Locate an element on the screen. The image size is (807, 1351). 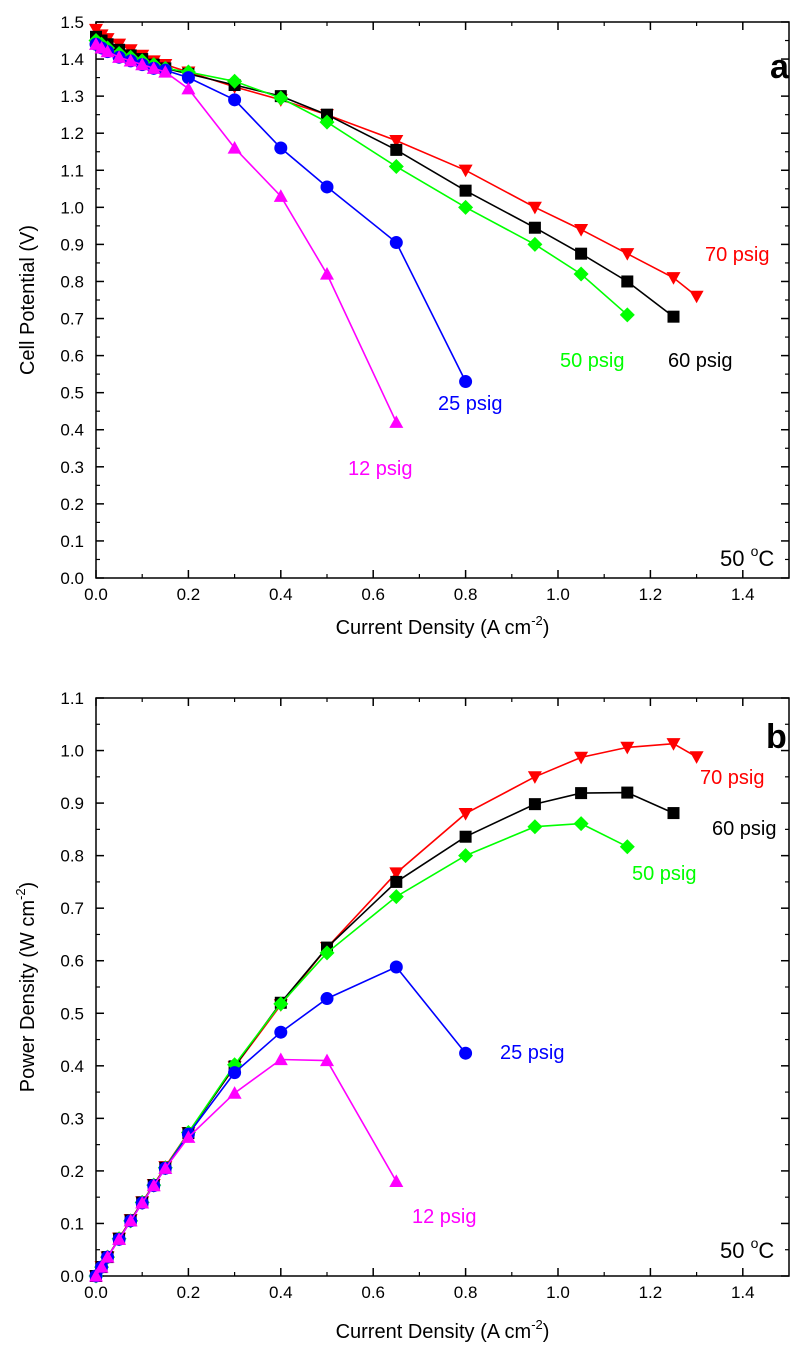
y-tick-label: 0.1 is located at coordinates (72, 541).